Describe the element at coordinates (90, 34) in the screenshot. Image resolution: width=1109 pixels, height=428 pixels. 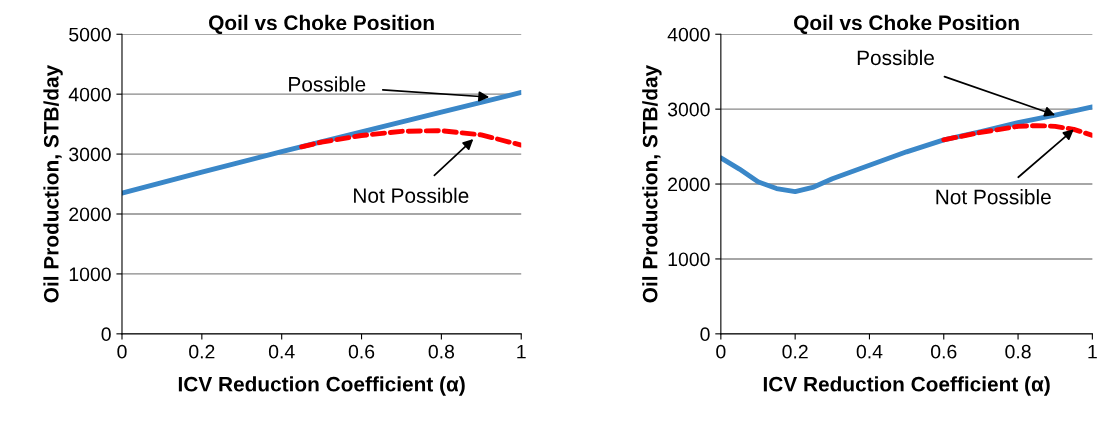
I see `y-tick-label: 5000` at that location.